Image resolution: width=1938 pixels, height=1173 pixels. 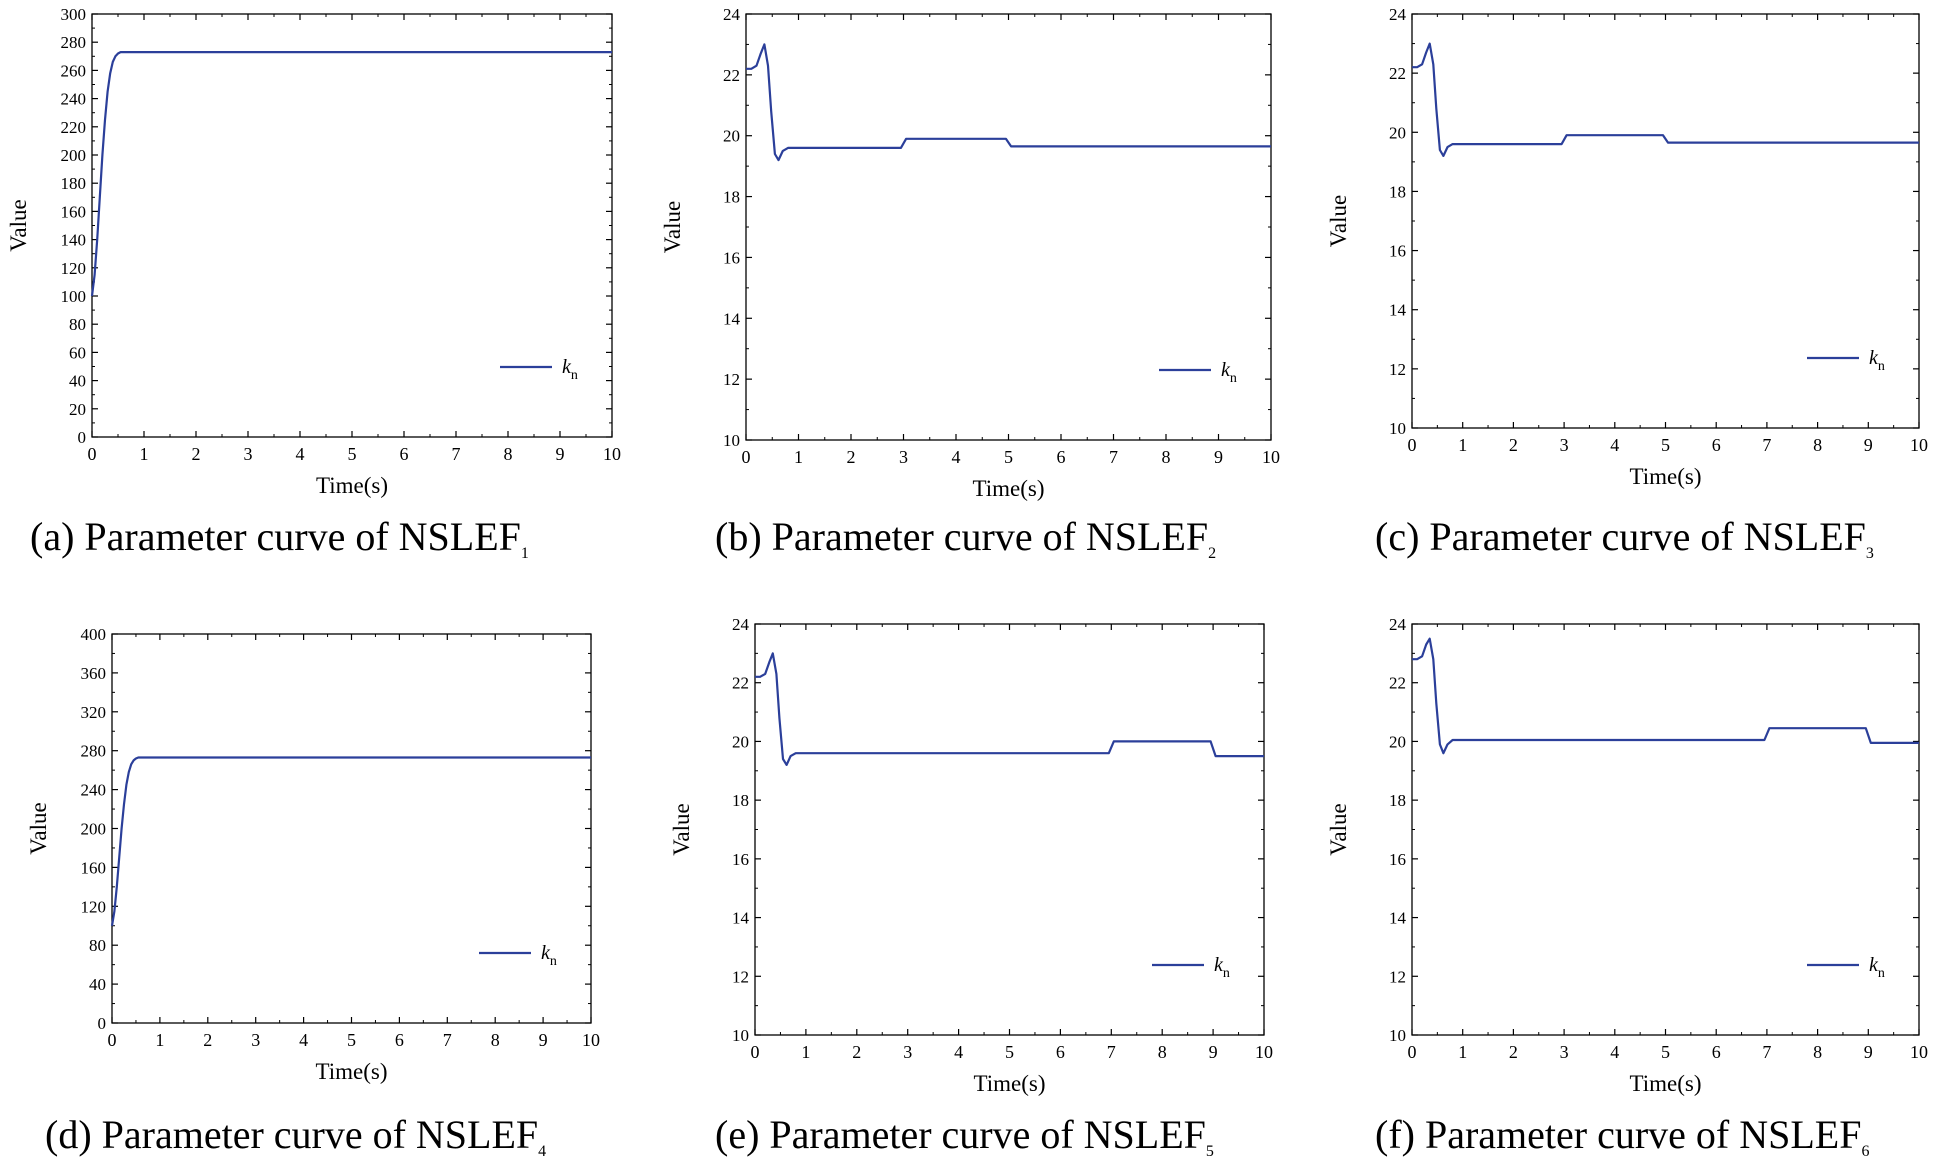 What do you see at coordinates (74, 14) in the screenshot?
I see `y-tick-label: 300` at bounding box center [74, 14].